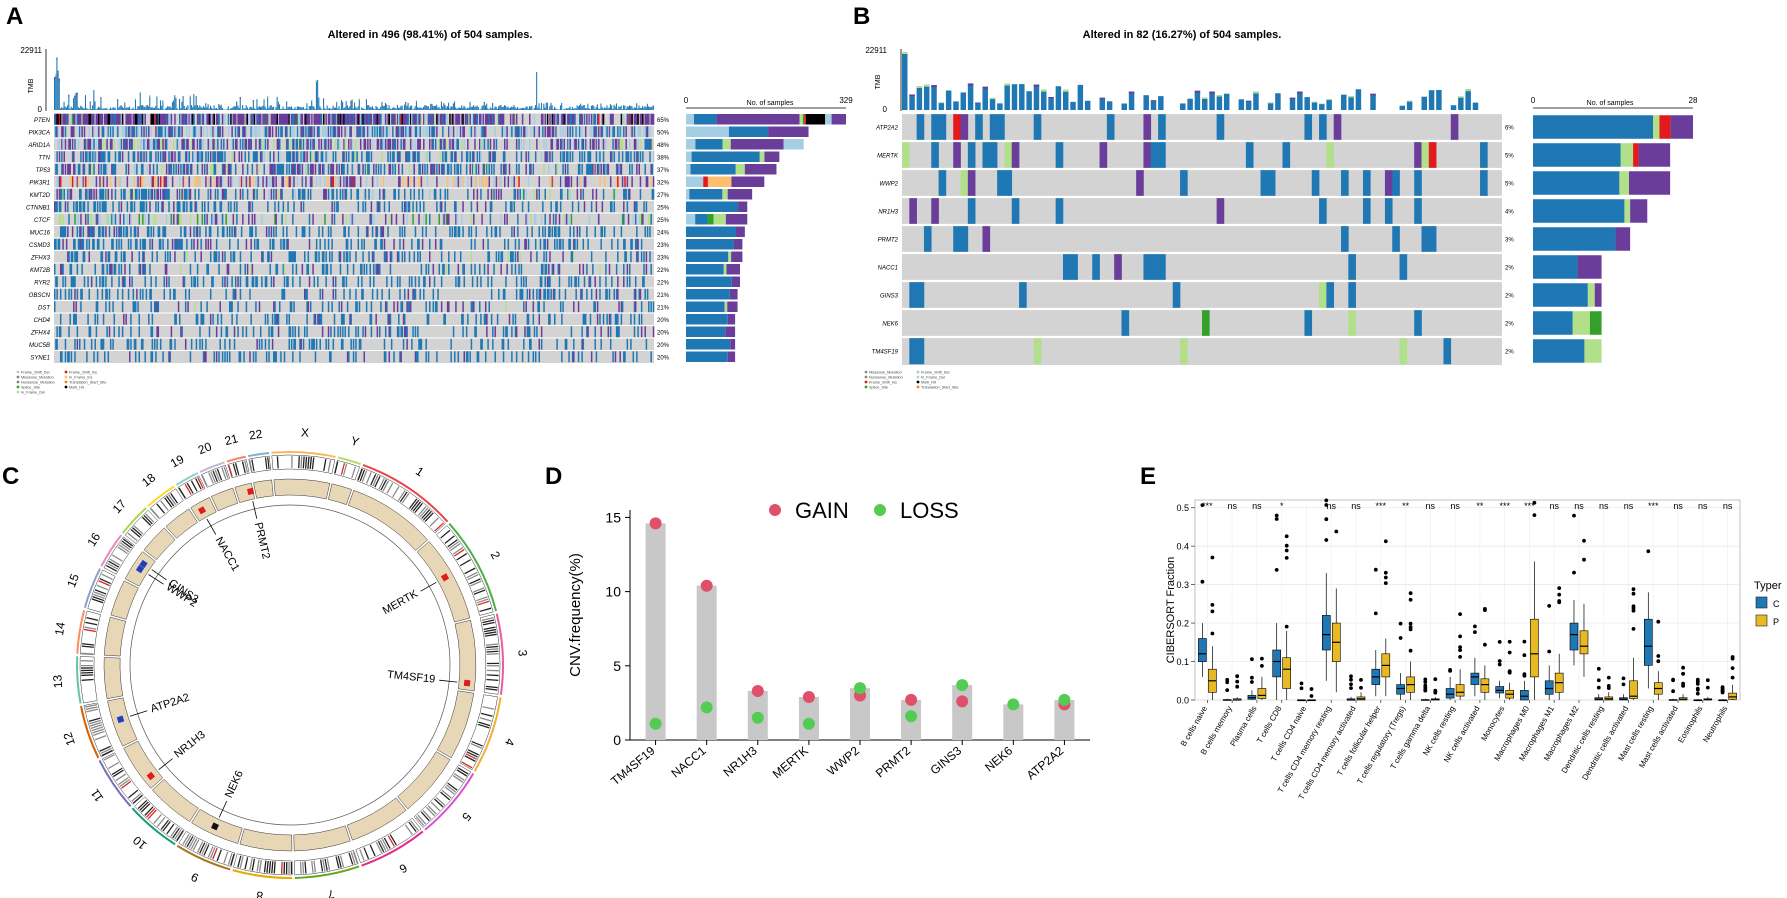 This screenshot has width=1787, height=898. What do you see at coordinates (40, 358) in the screenshot?
I see `a-gene-label: SYNE1` at bounding box center [40, 358].